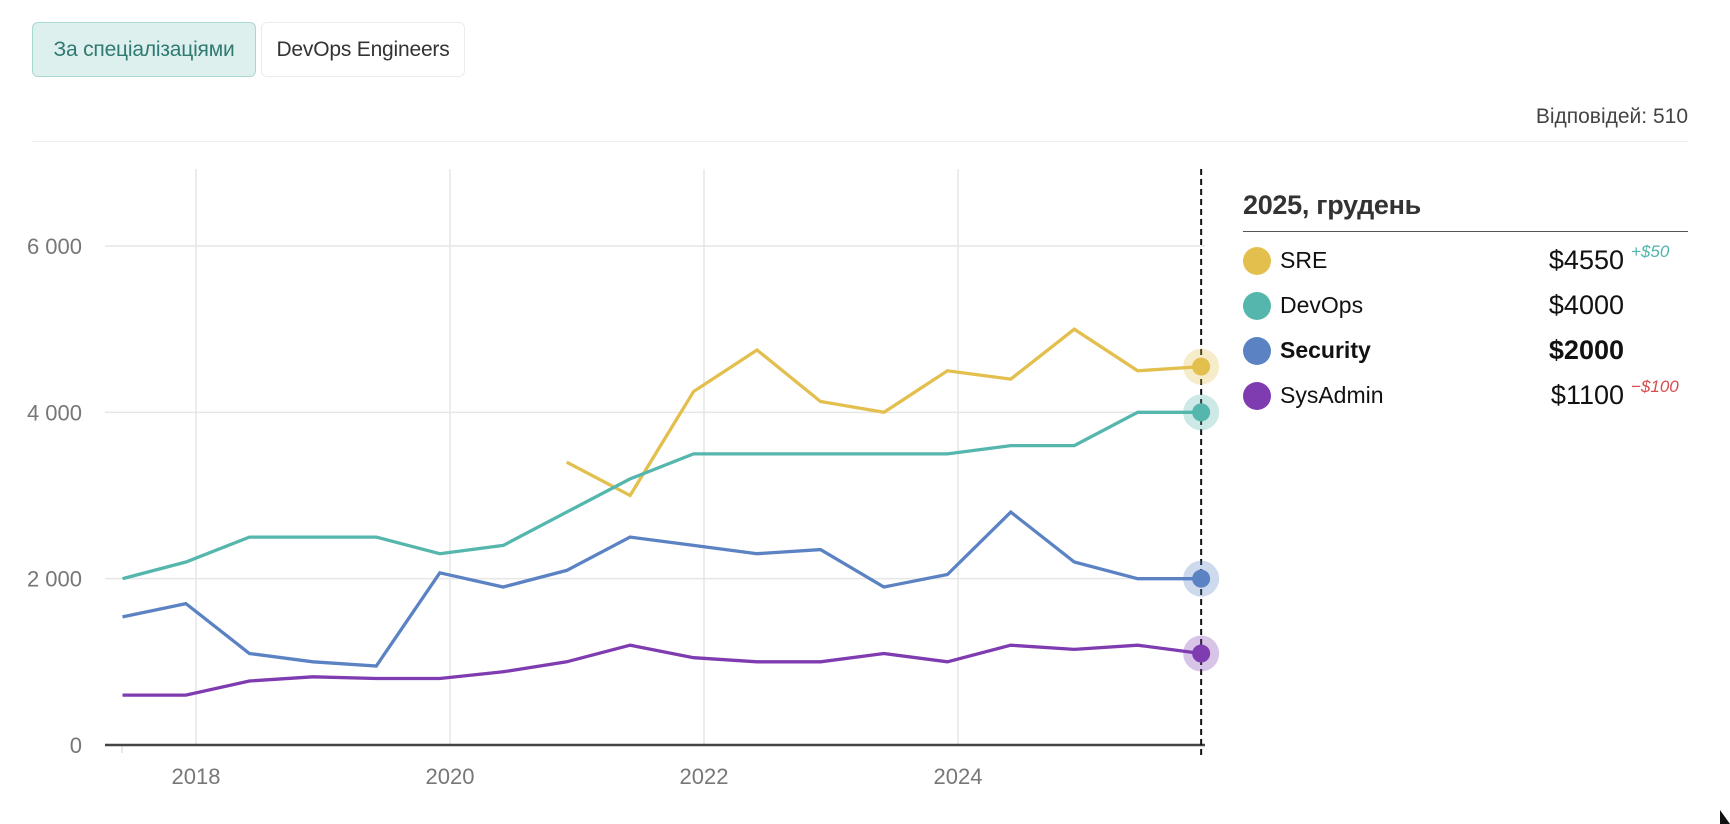 The width and height of the screenshot is (1730, 824). What do you see at coordinates (196, 776) in the screenshot?
I see `x-tick-label: 2018` at bounding box center [196, 776].